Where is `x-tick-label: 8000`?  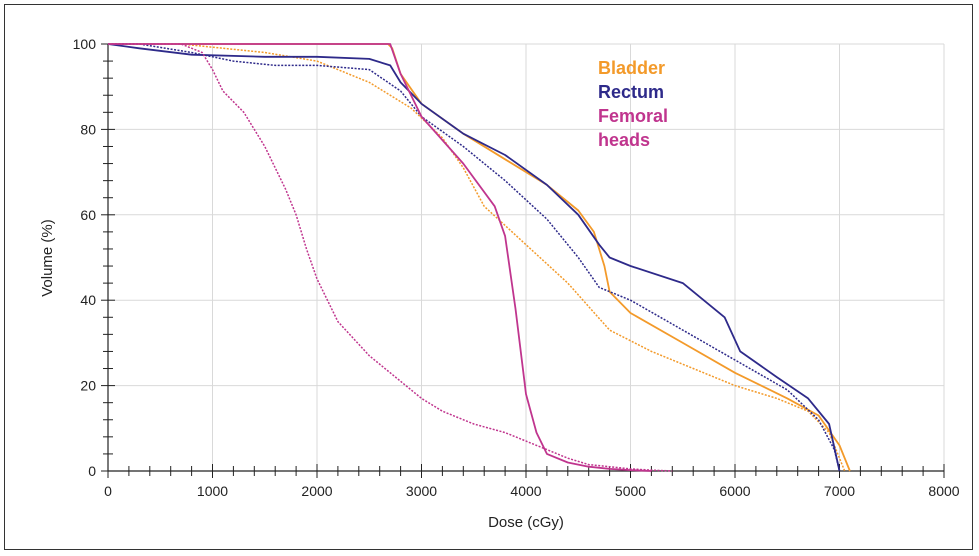 x-tick-label: 8000 is located at coordinates (943, 491).